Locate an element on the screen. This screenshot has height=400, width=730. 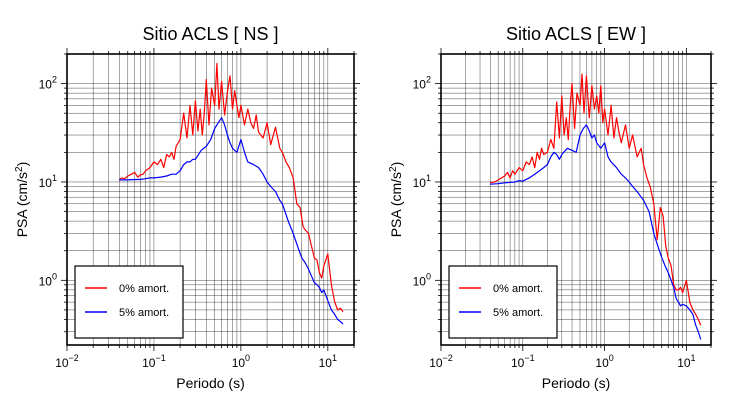
chart-title: Sitio ACLS [ NS ] is located at coordinates (210, 34).